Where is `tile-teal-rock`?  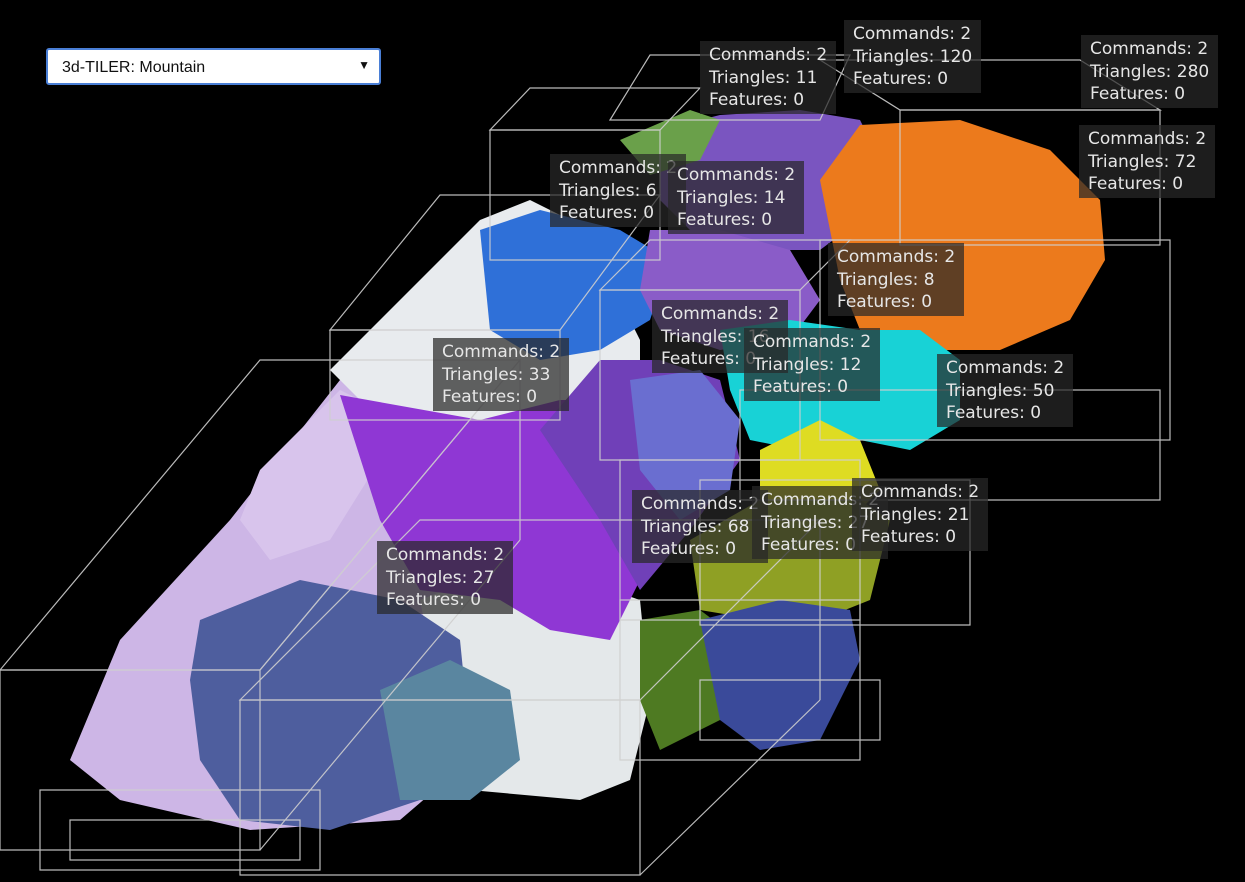 tile-teal-rock is located at coordinates (450, 730).